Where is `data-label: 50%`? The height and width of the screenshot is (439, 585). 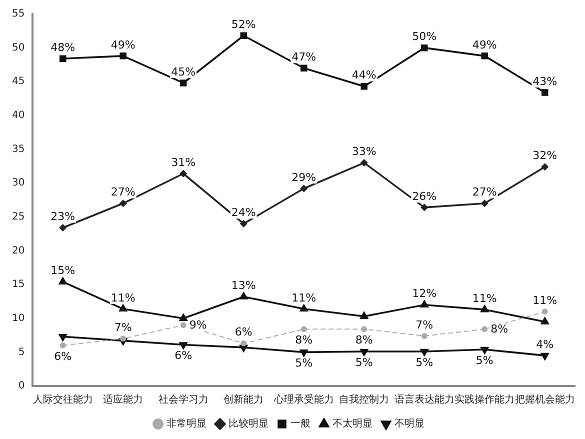 data-label: 50% is located at coordinates (424, 37).